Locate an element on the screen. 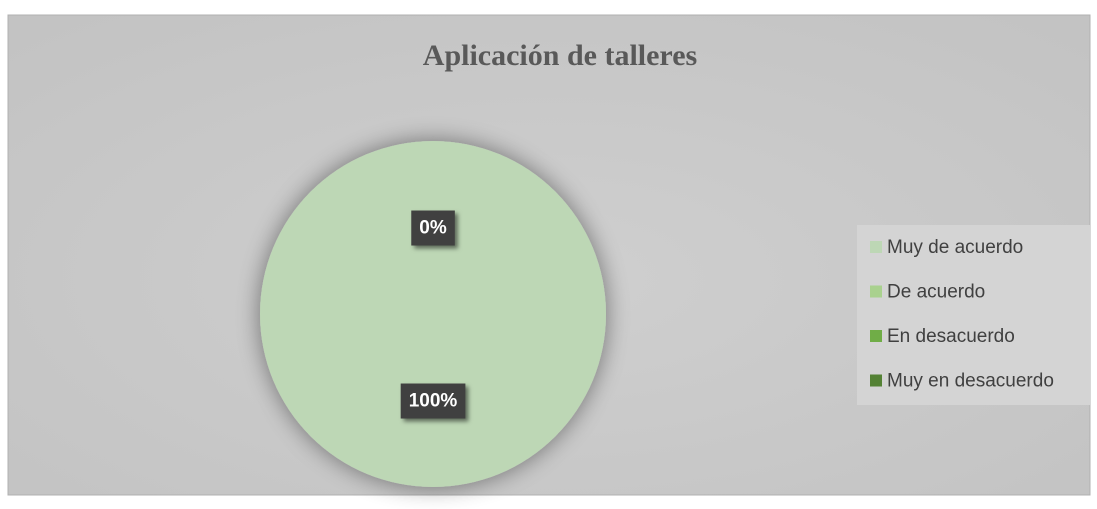  legend-label: En desacuerdo is located at coordinates (951, 336).